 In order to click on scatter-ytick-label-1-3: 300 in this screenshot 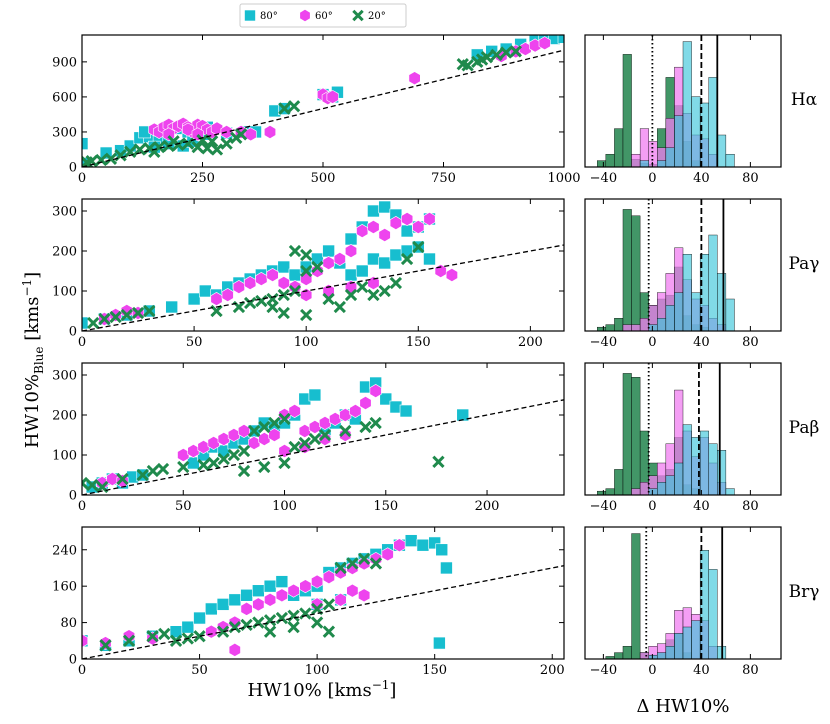, I will do `click(64, 212)`.